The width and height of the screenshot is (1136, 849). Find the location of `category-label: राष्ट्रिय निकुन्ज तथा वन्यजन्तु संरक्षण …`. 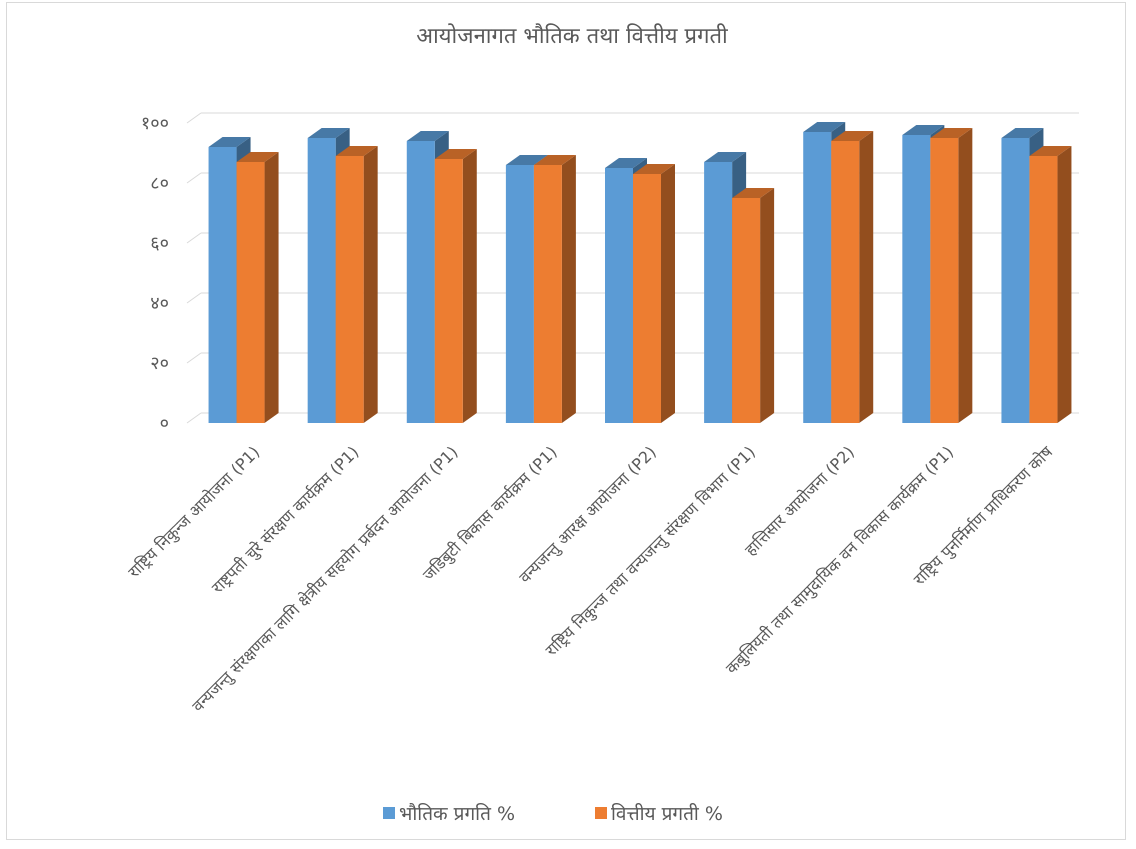

category-label: राष्ट्रिय निकुन्ज तथा वन्यजन्तु संरक्षण … is located at coordinates (651, 551).